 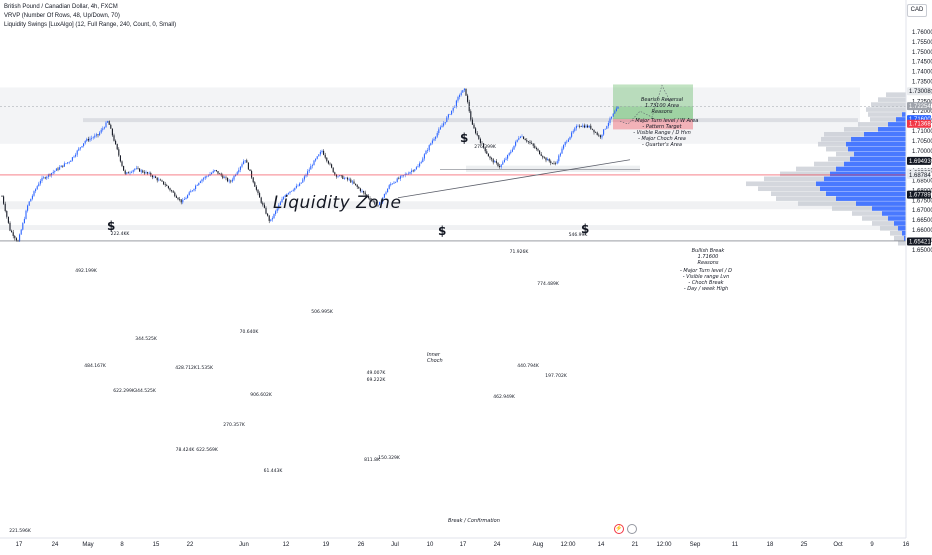 I want to click on swing-volume-label: 71.926K, so click(x=520, y=252).